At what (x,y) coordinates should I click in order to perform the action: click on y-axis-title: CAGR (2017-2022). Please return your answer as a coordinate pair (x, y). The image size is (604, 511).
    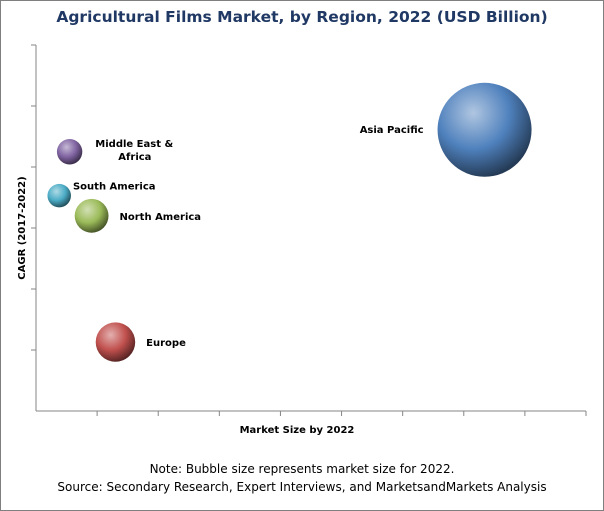
    Looking at the image, I should click on (22, 227).